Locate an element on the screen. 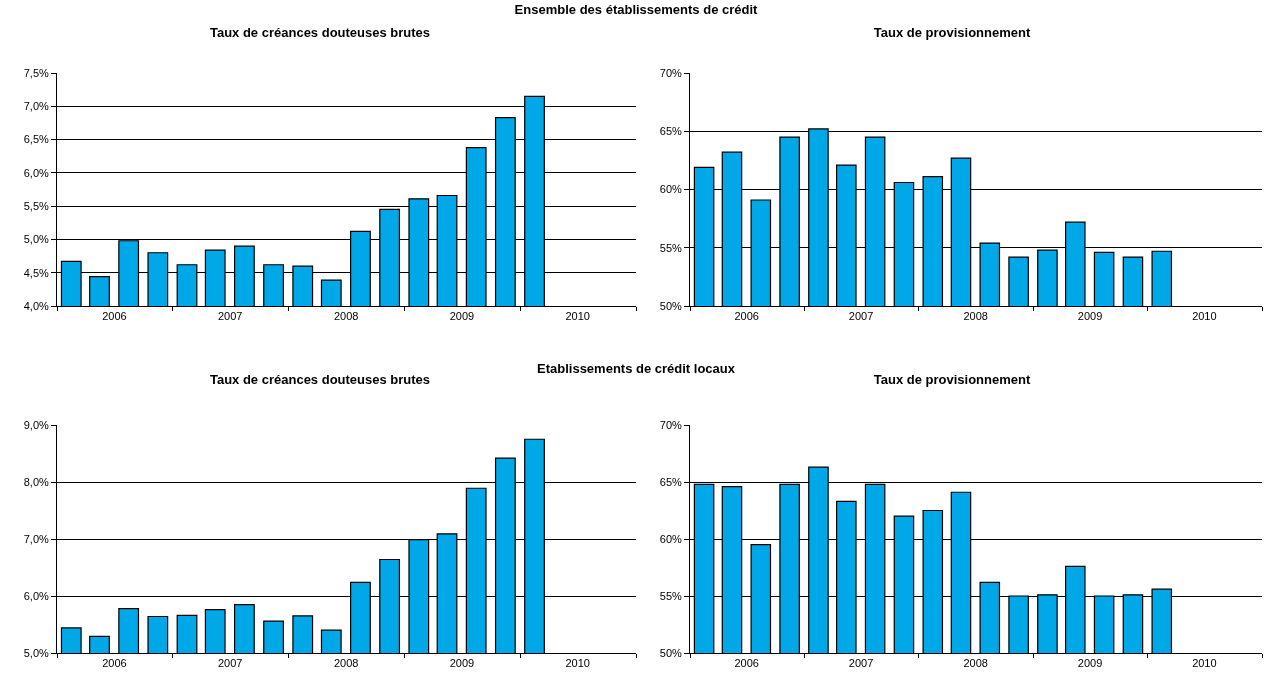  y-tick-label: 6,5% is located at coordinates (36, 139).